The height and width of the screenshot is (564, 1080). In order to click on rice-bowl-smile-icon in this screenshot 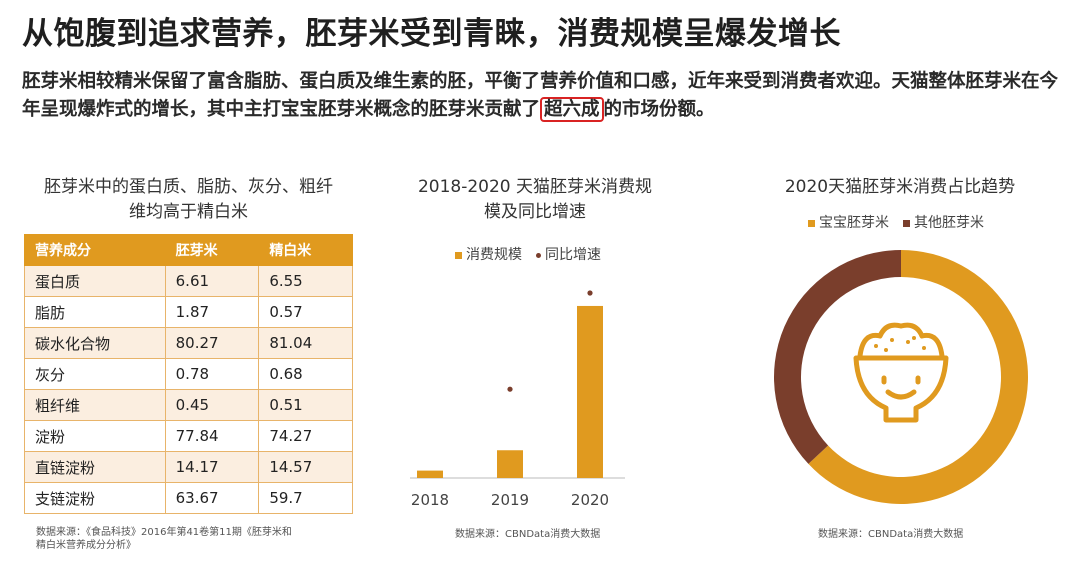, I will do `click(901, 372)`.